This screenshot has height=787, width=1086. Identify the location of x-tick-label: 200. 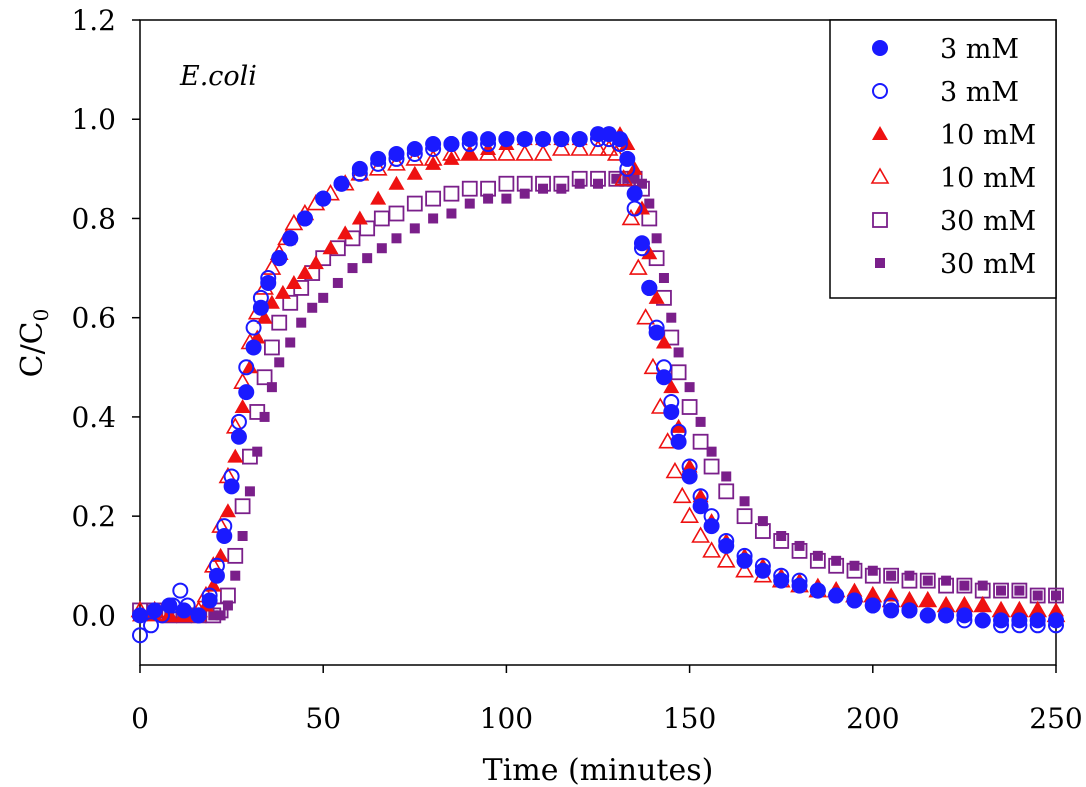
(872, 718).